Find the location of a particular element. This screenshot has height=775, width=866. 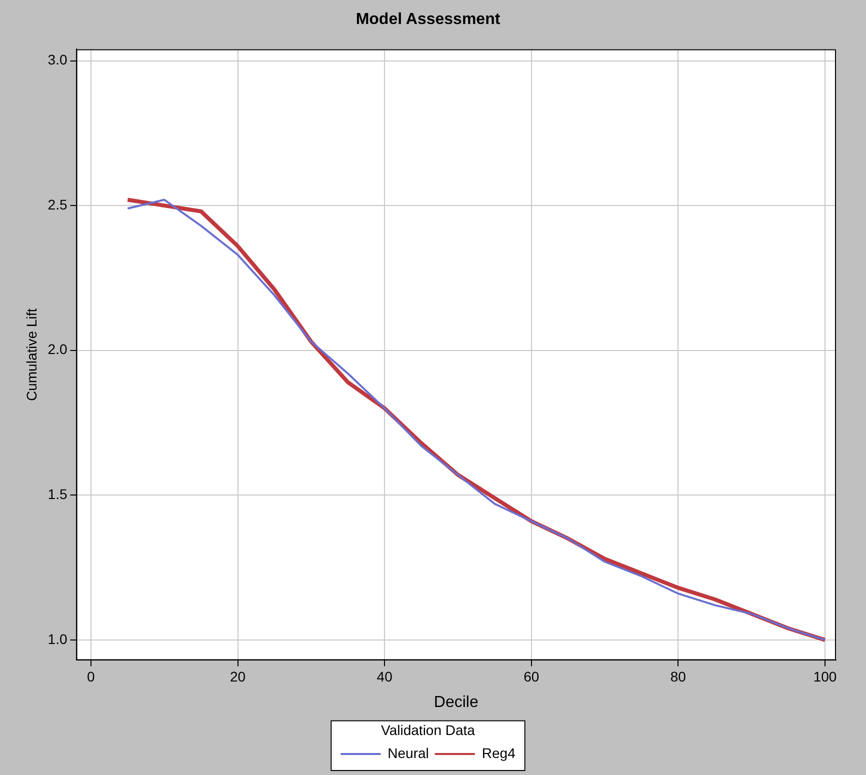

y-tick-label: 1.0 is located at coordinates (58, 638).